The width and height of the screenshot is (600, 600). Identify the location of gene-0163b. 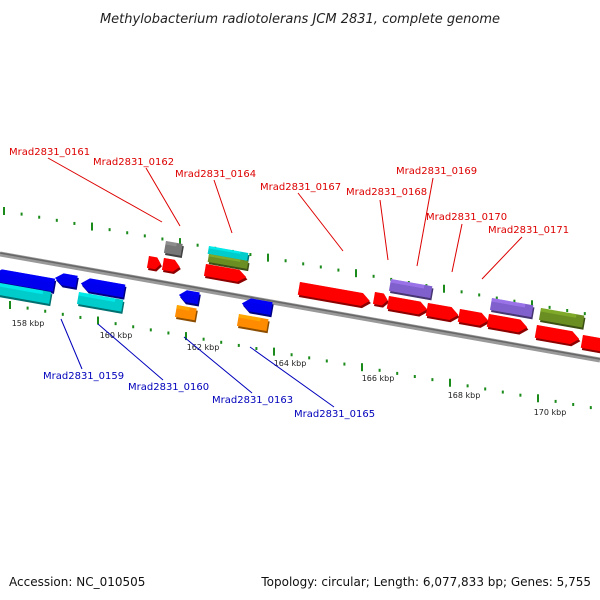
(186, 314).